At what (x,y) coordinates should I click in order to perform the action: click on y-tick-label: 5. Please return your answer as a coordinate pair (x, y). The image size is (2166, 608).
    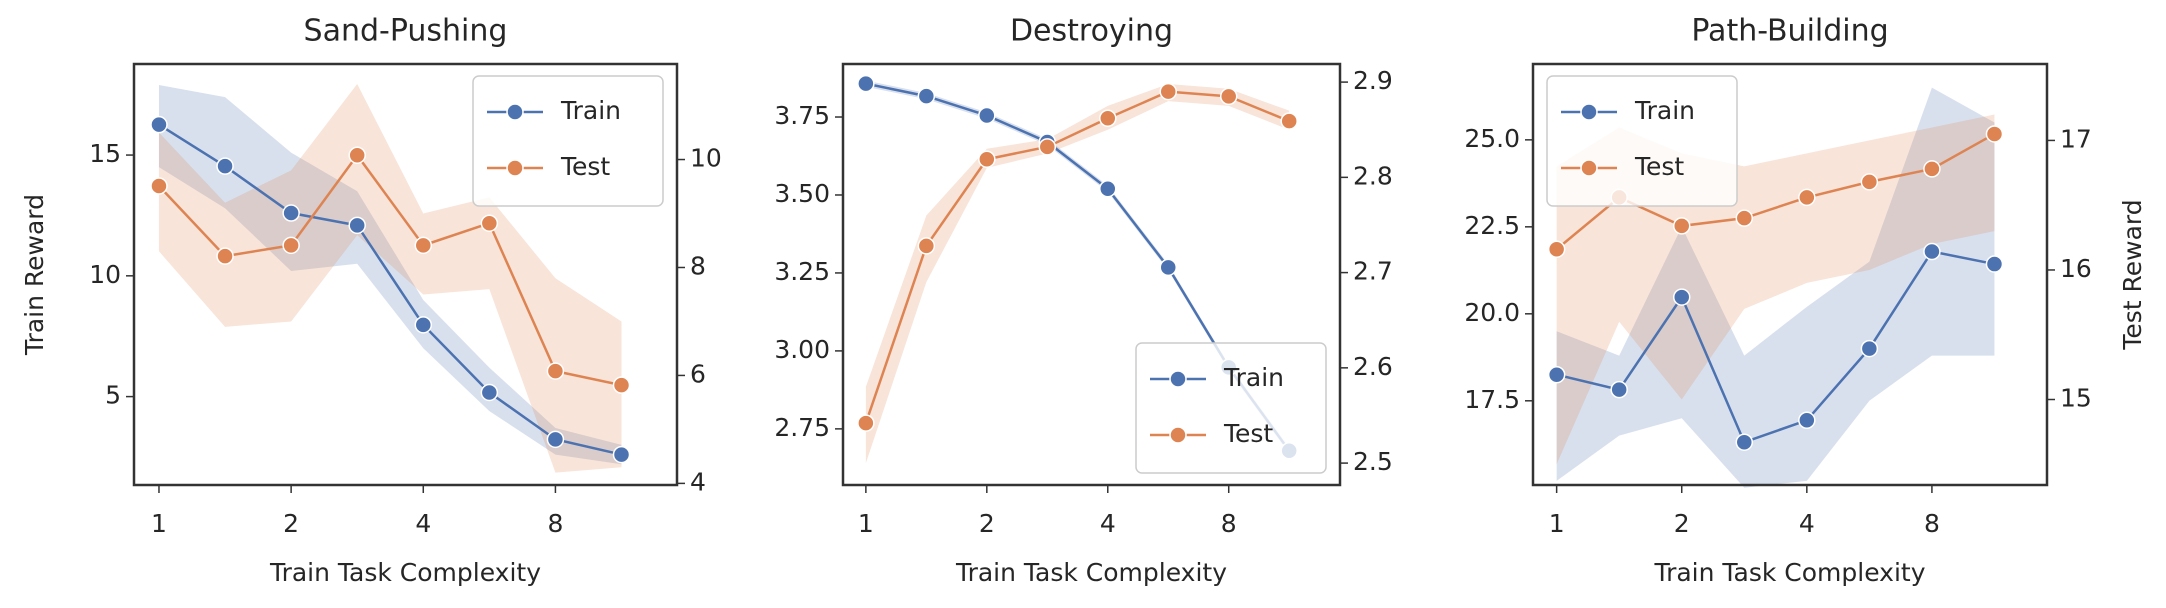
    Looking at the image, I should click on (113, 395).